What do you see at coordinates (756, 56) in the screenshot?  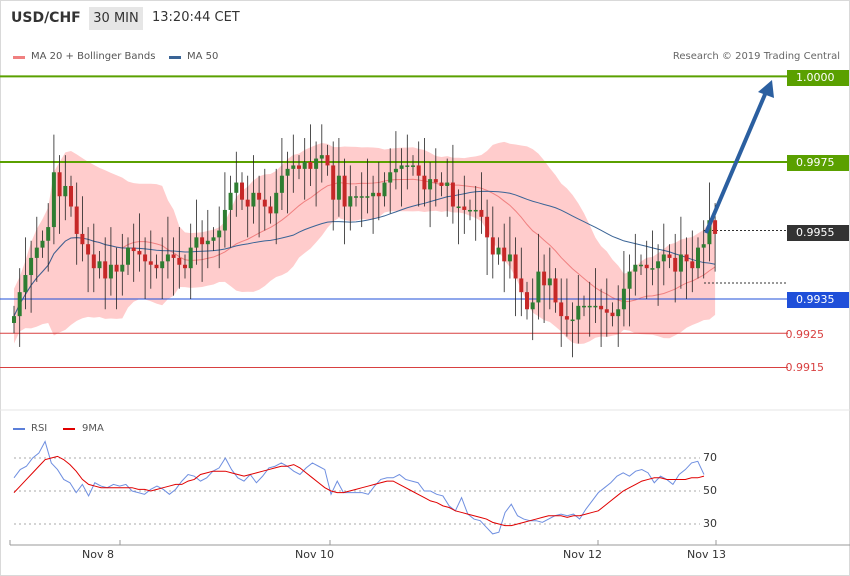 I see `credit-text: Research © 2019 Trading Central` at bounding box center [756, 56].